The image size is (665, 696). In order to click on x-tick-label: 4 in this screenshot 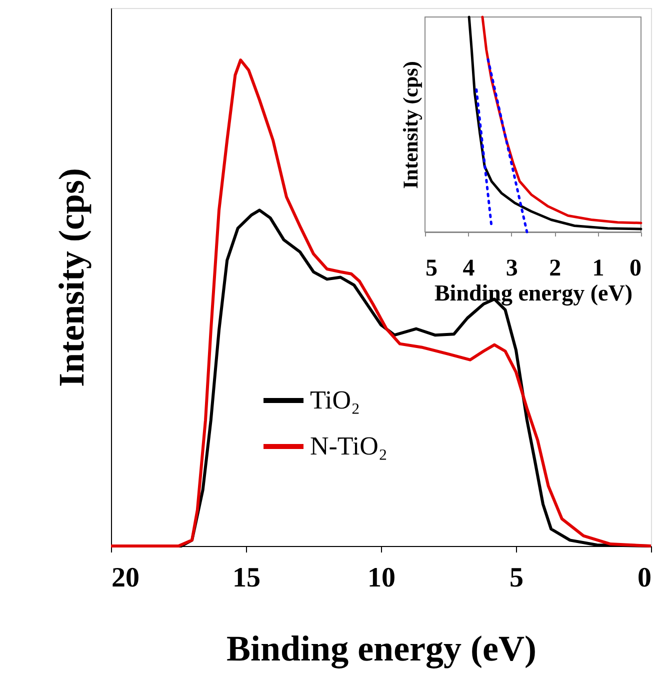, I will do `click(468, 269)`.